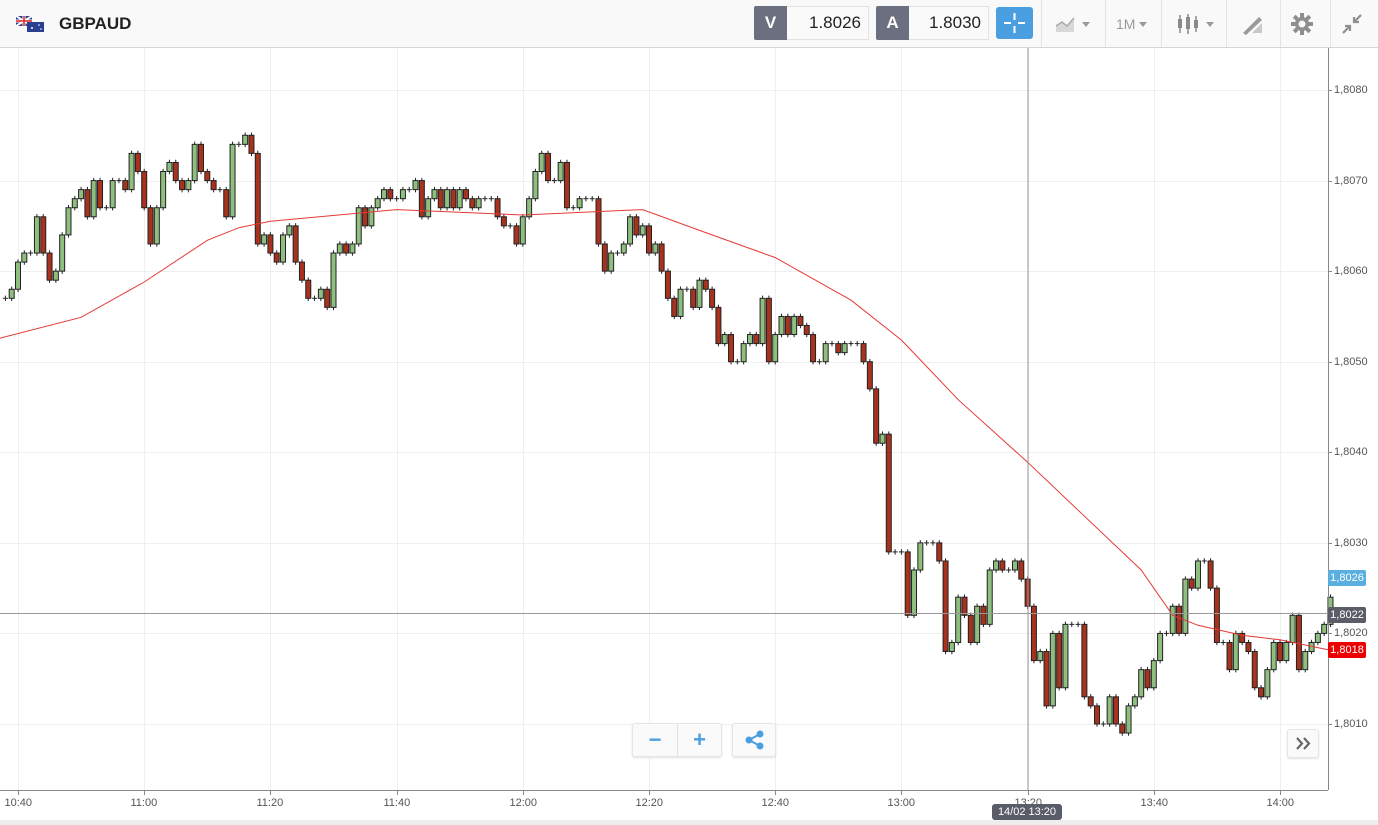 This screenshot has height=825, width=1378. What do you see at coordinates (30, 24) in the screenshot?
I see `gb-au-flag-icon` at bounding box center [30, 24].